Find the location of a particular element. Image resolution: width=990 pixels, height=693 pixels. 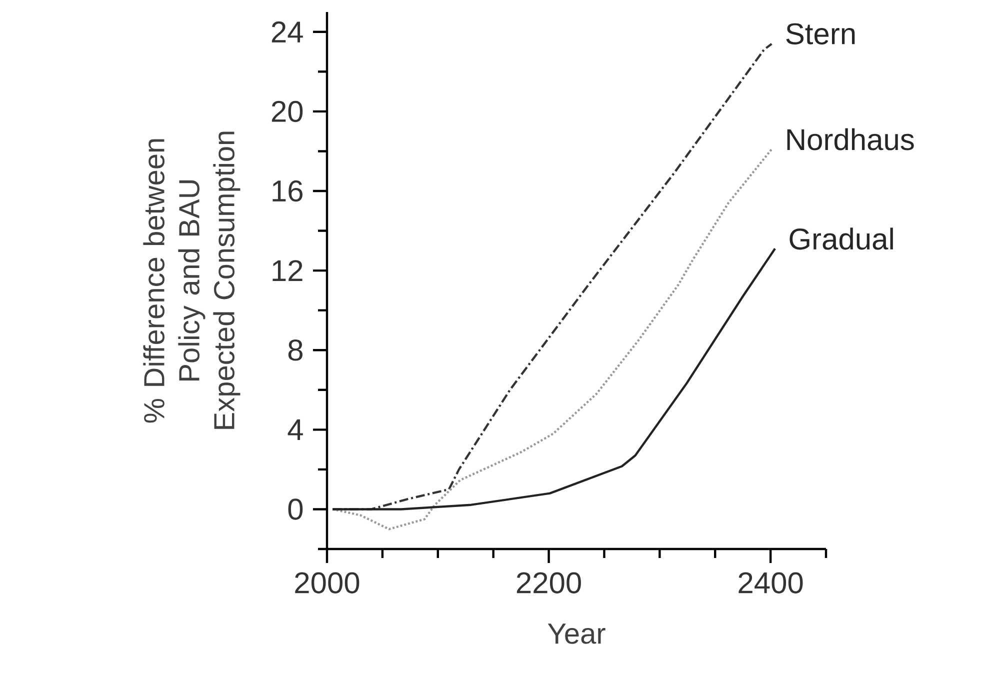

series-label: Stern is located at coordinates (820, 33).